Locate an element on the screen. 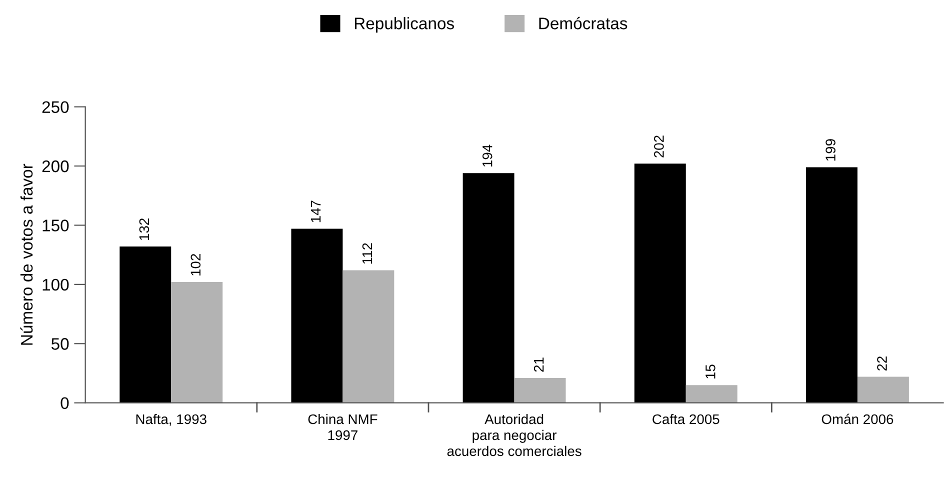  data-label: 22 is located at coordinates (882, 363).